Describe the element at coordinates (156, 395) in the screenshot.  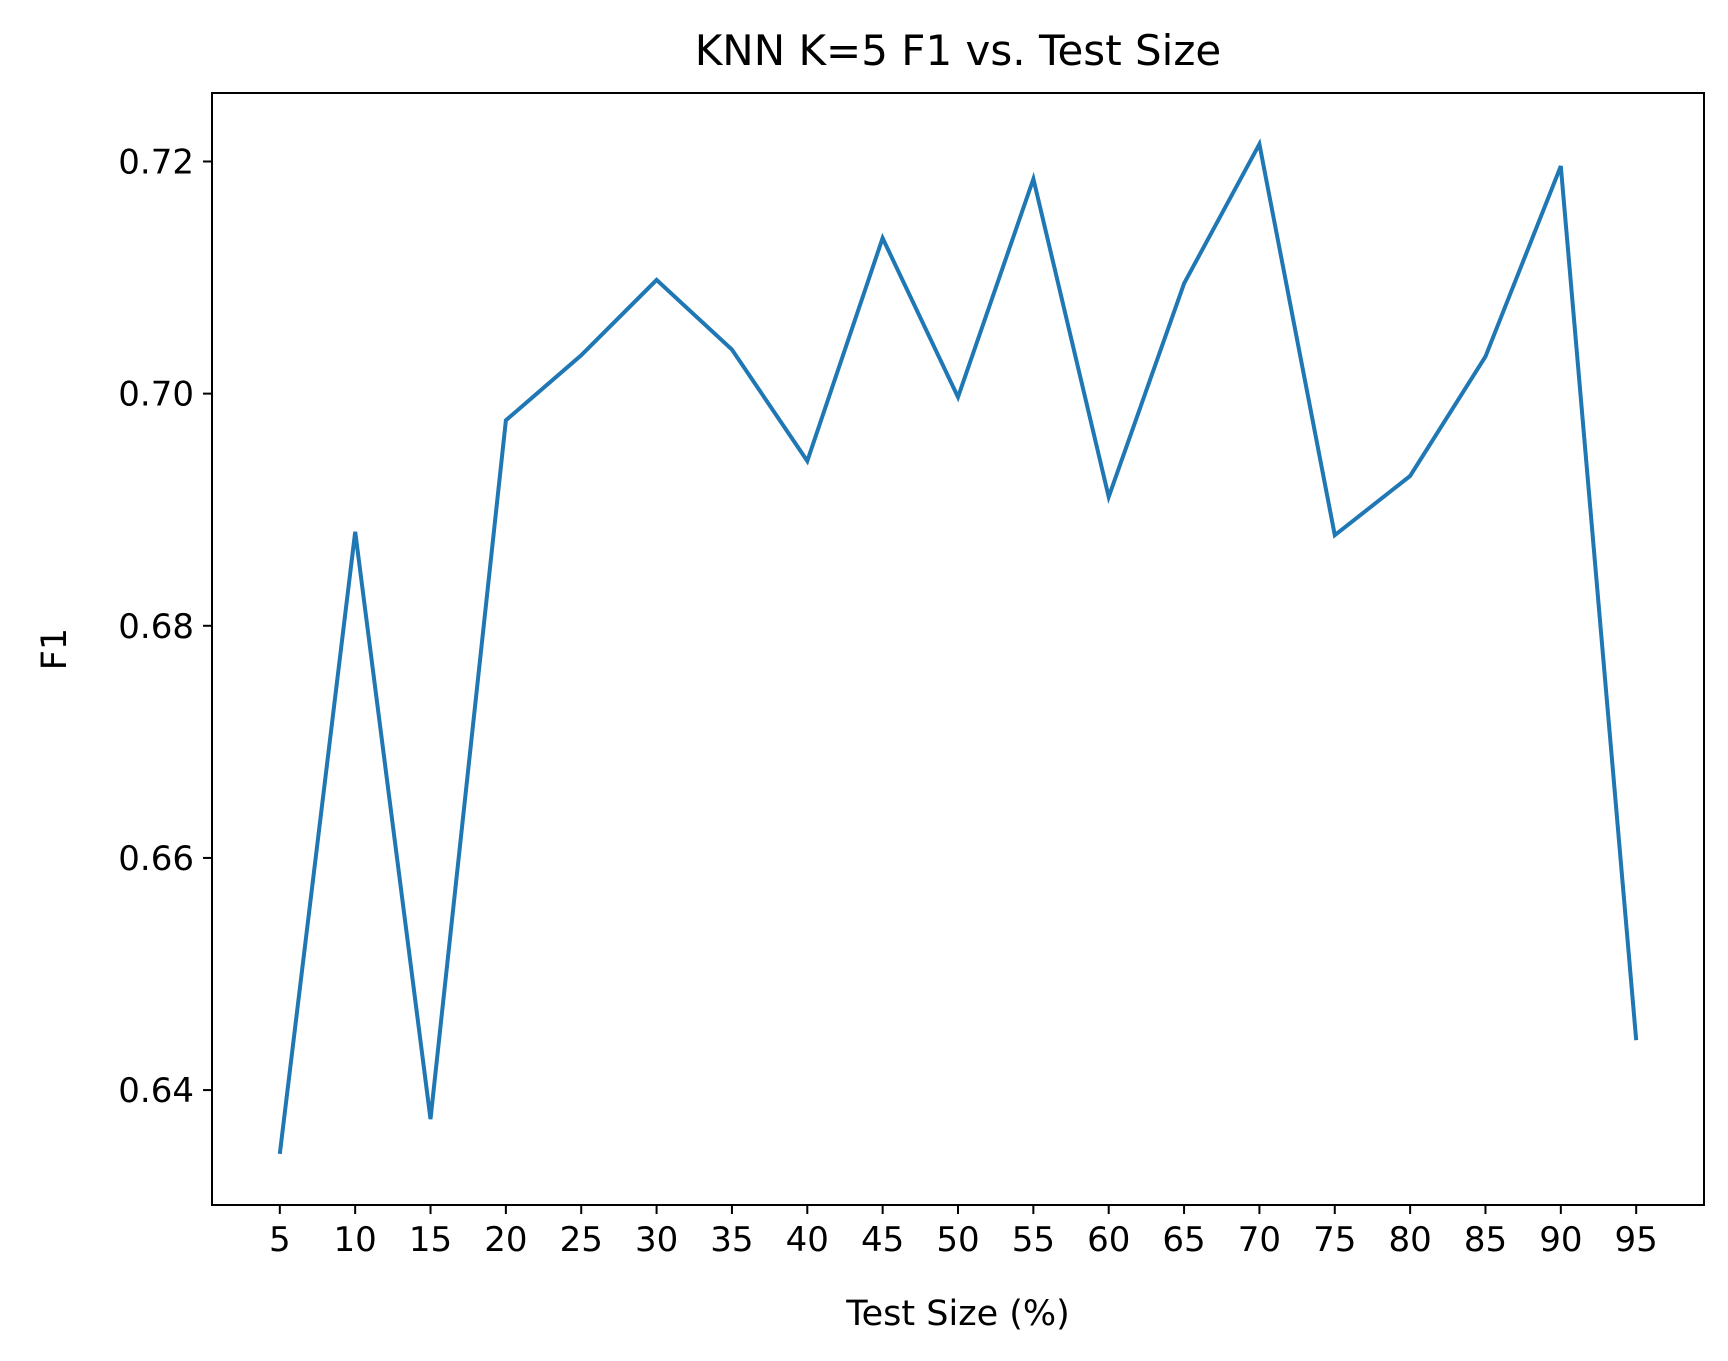
I see `y-tick-label: 0.70` at that location.